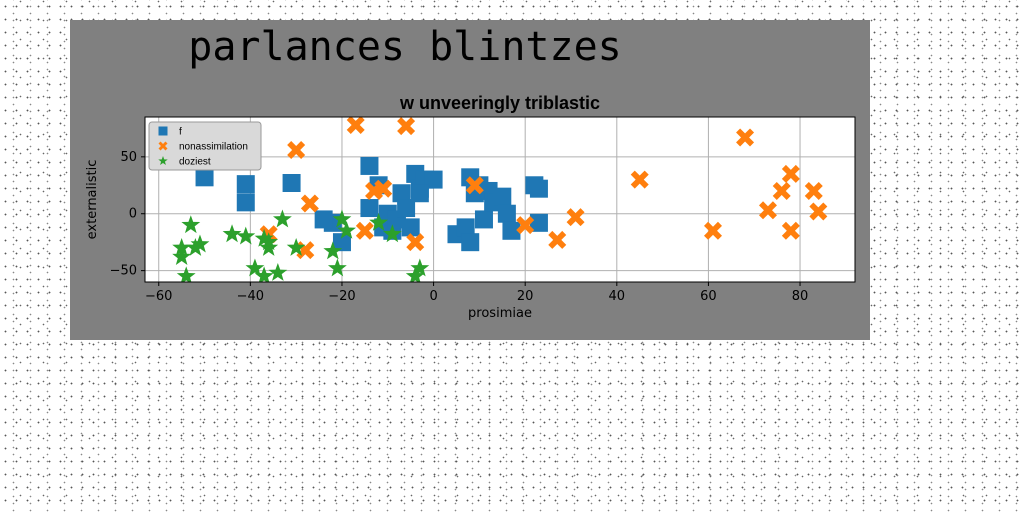 The image size is (1024, 512). What do you see at coordinates (617, 296) in the screenshot?
I see `x-tick-label: 40` at bounding box center [617, 296].